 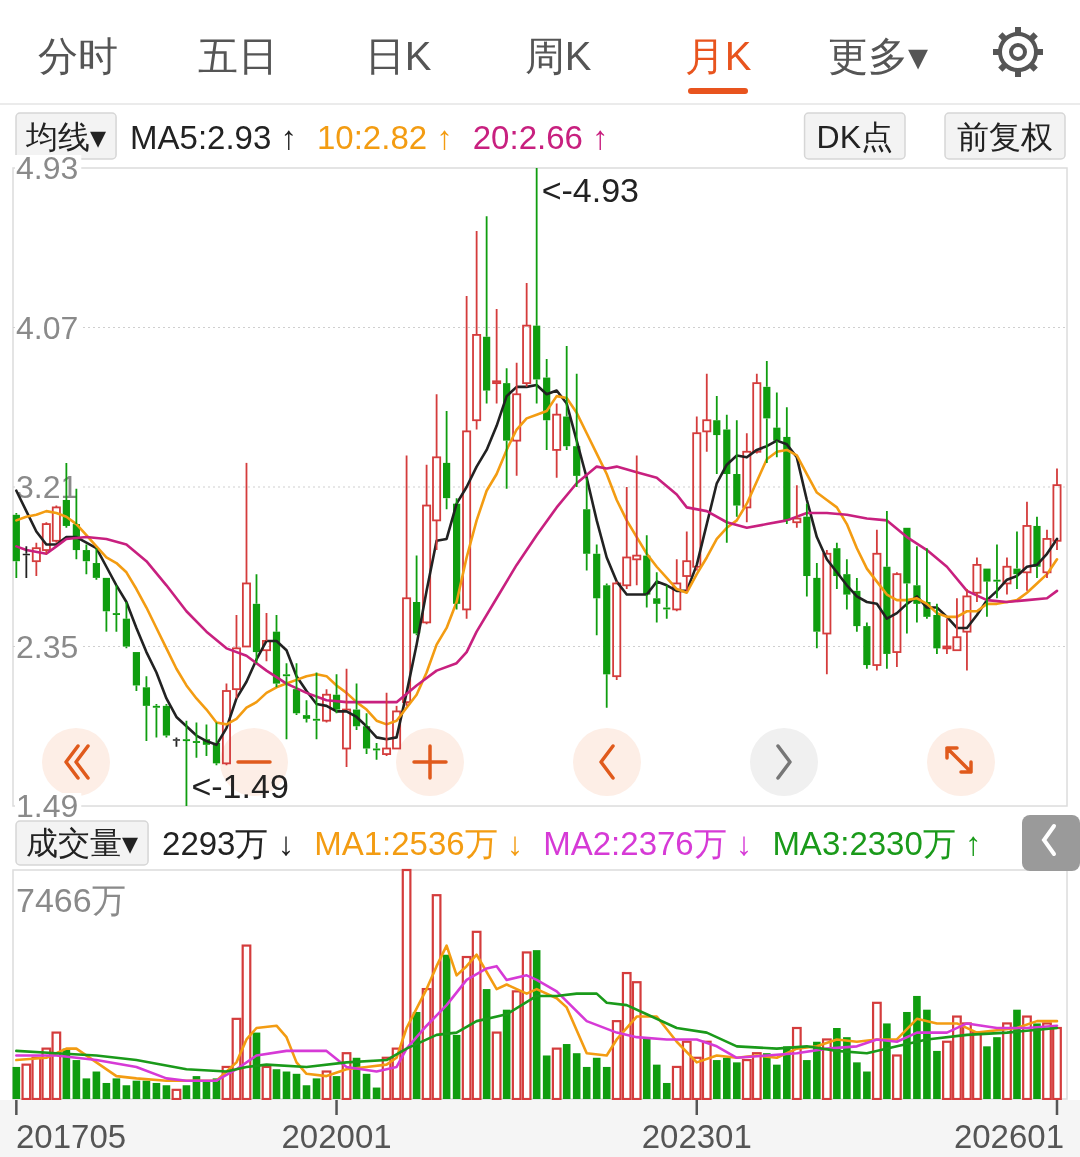 I want to click on legend-title: 成交量▾, so click(x=82, y=843).